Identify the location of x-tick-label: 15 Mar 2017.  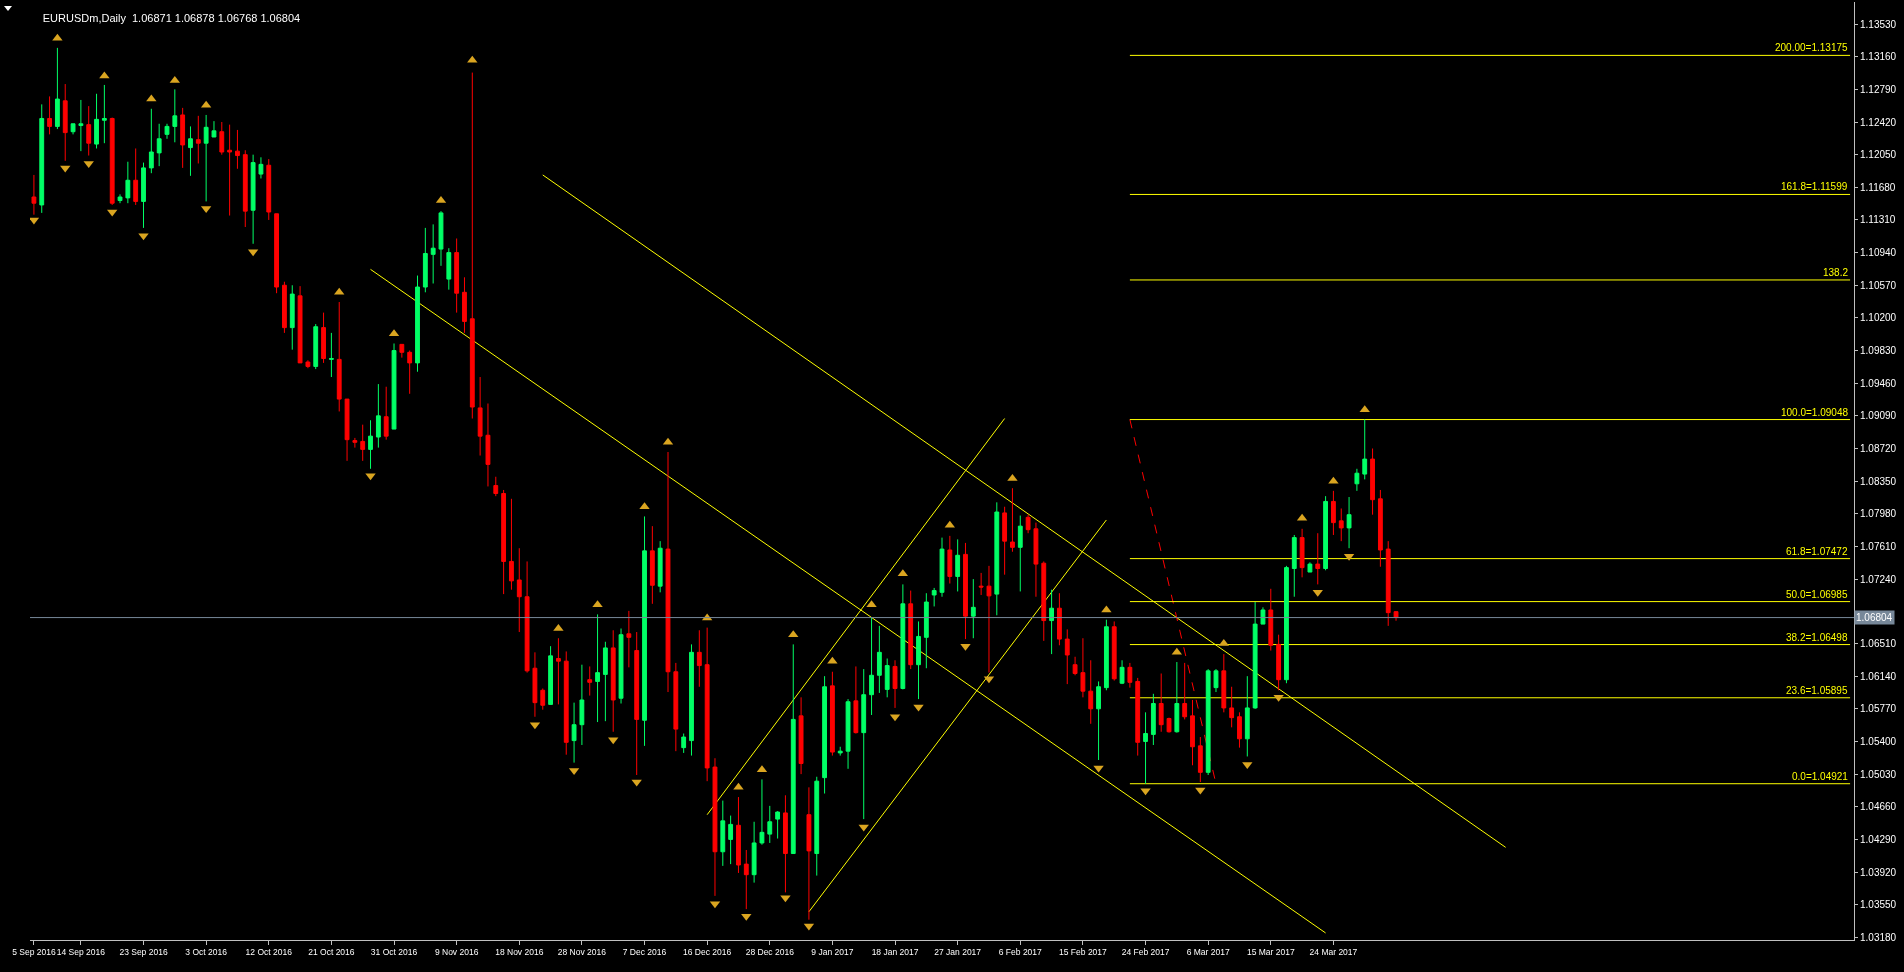
(1270, 952).